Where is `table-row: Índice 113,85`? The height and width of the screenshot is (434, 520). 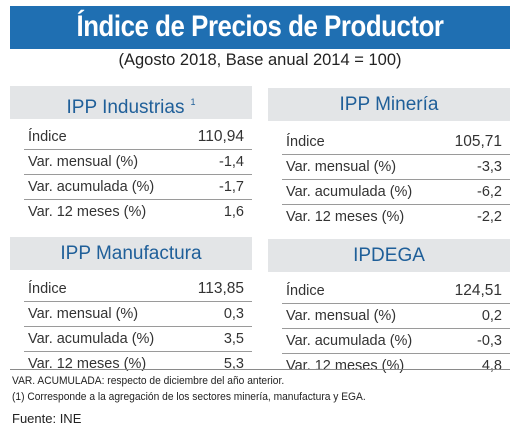 table-row: Índice 113,85 is located at coordinates (138, 289).